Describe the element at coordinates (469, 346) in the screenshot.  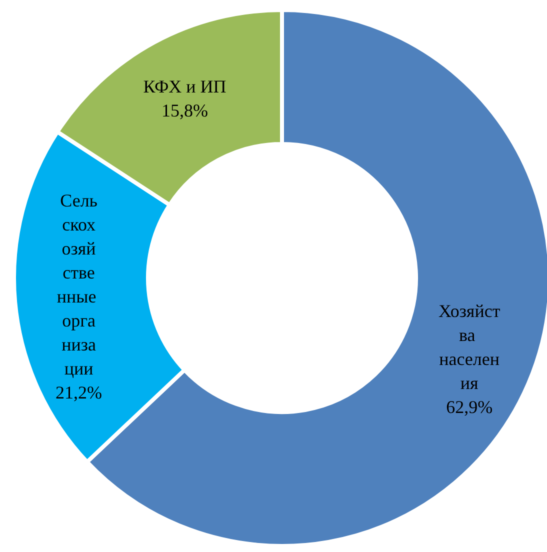
I see `slice-label: Хозяйства населения` at that location.